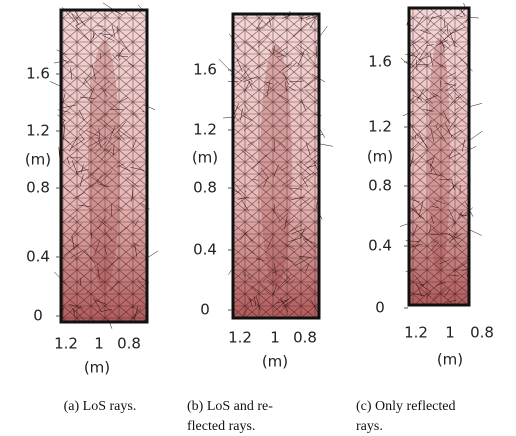 This screenshot has height=436, width=516. I want to click on caption: flected rays., so click(221, 426).